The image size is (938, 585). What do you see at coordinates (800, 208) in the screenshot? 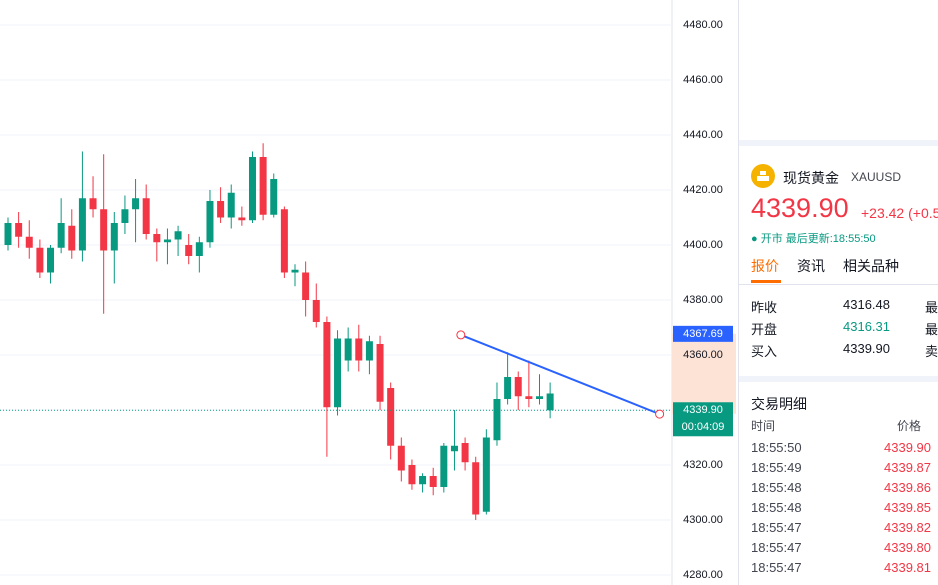
I see `price: 4339.90` at bounding box center [800, 208].